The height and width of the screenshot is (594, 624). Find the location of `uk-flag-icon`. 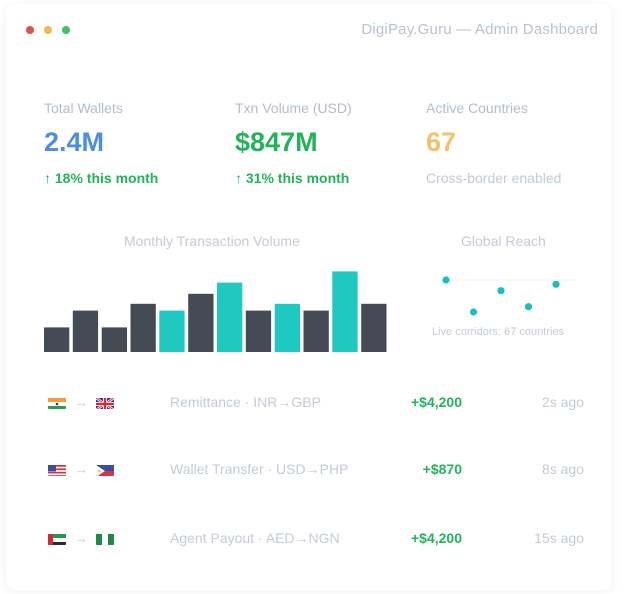

uk-flag-icon is located at coordinates (105, 403).